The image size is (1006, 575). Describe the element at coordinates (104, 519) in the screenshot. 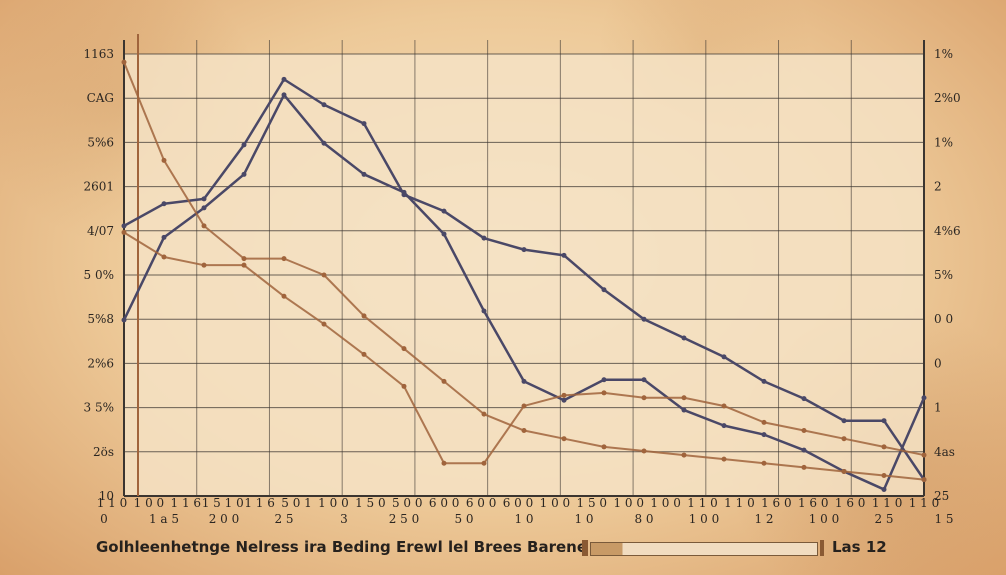

I see `x-tick-label-bottom: 0` at that location.